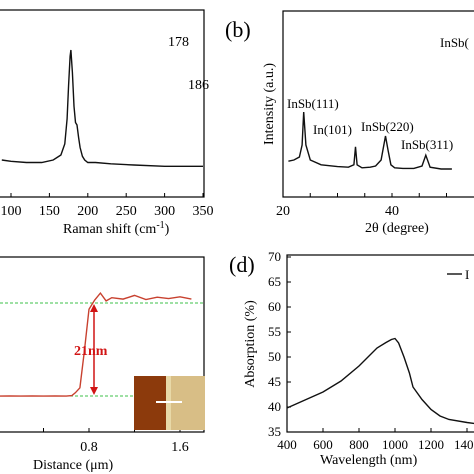  Describe the element at coordinates (392, 211) in the screenshot. I see `pbxtl-tick-40: 40` at that location.